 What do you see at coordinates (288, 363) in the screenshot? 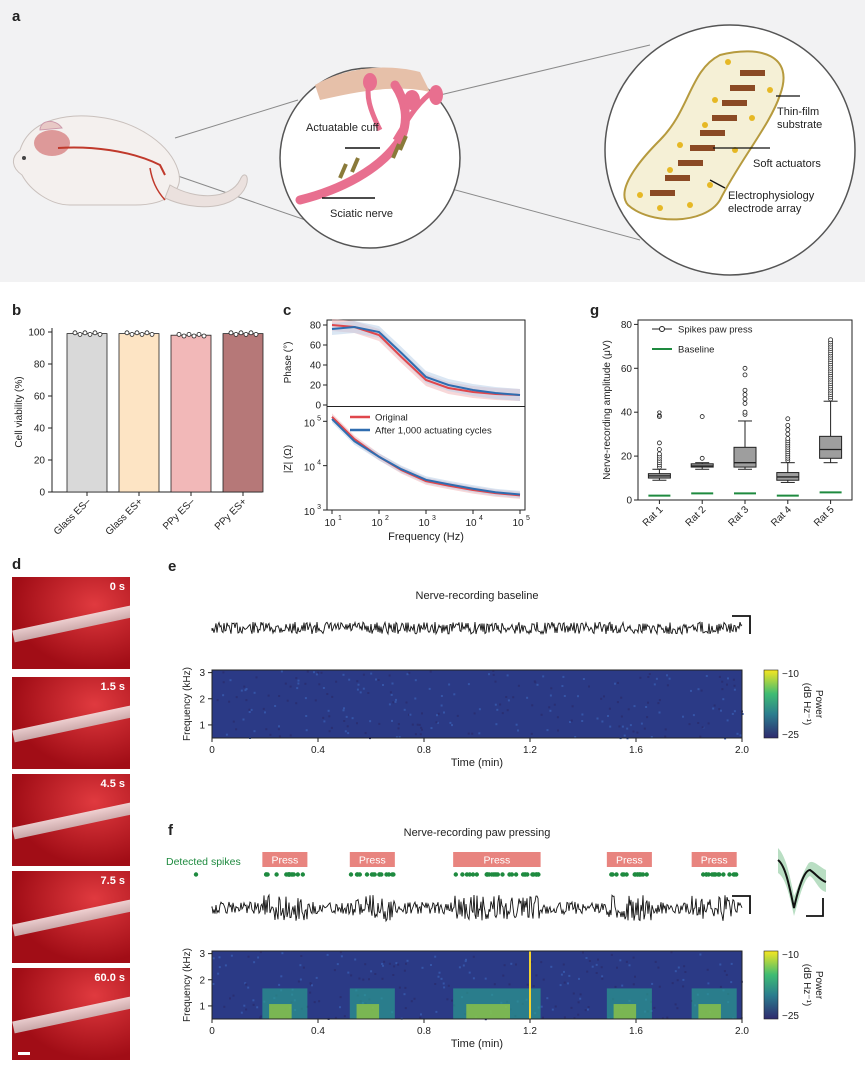
I see `y-axis-title-phase: Phase (°)` at bounding box center [288, 363].